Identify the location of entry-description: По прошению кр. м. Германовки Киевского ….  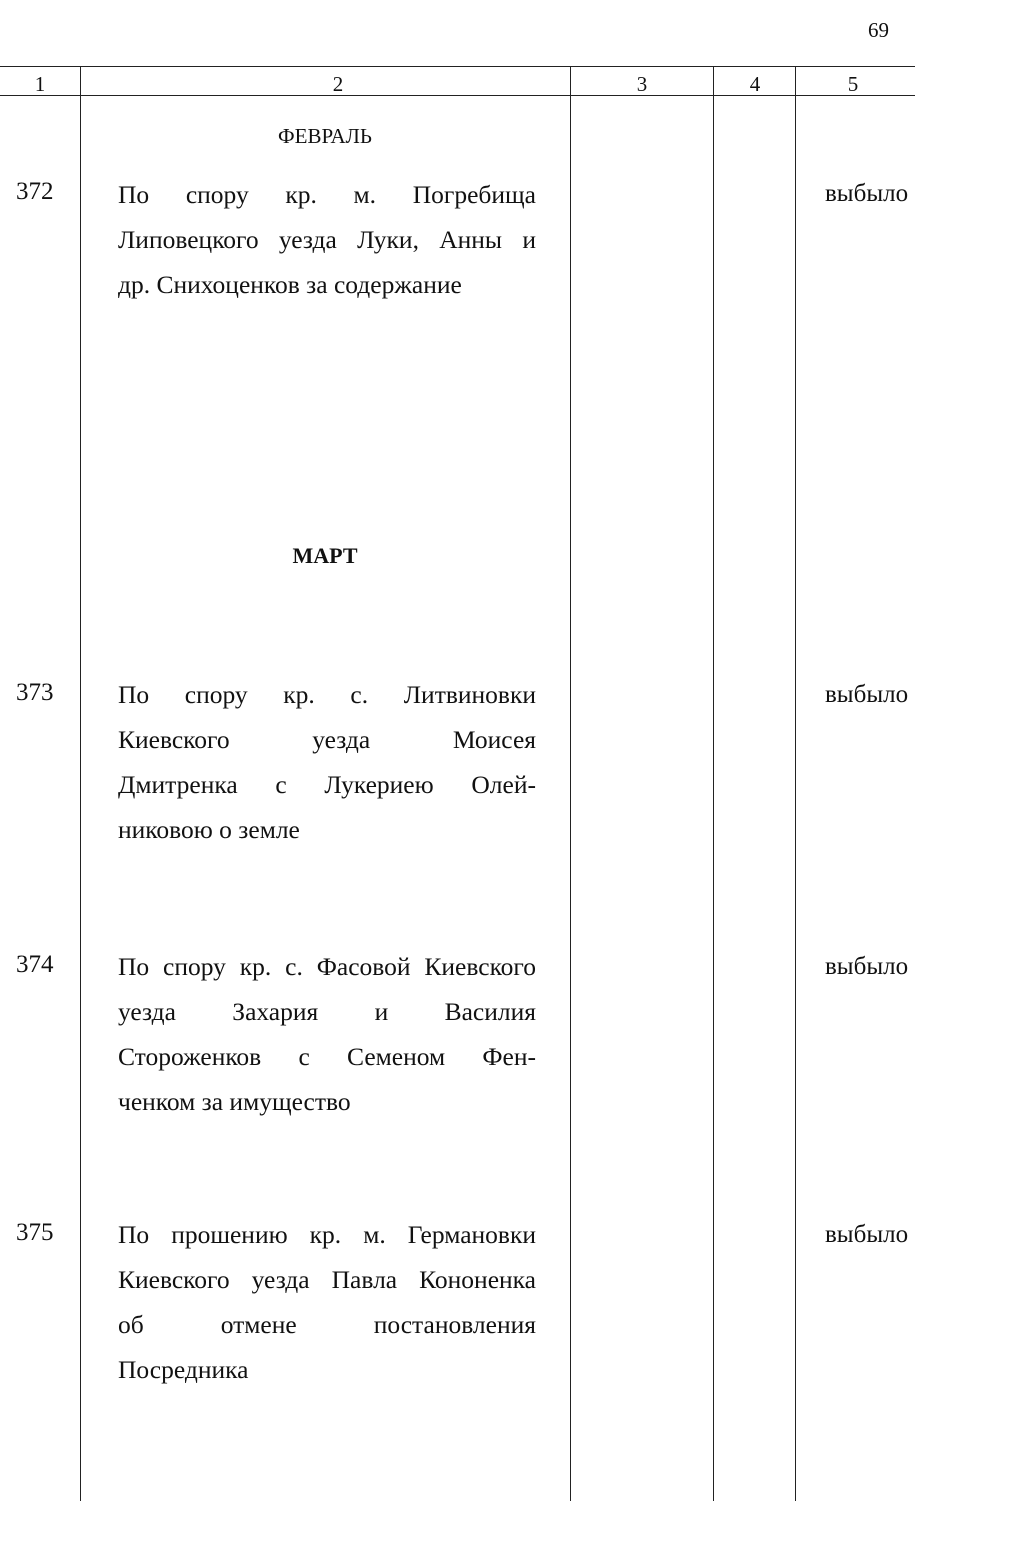
(327, 1302).